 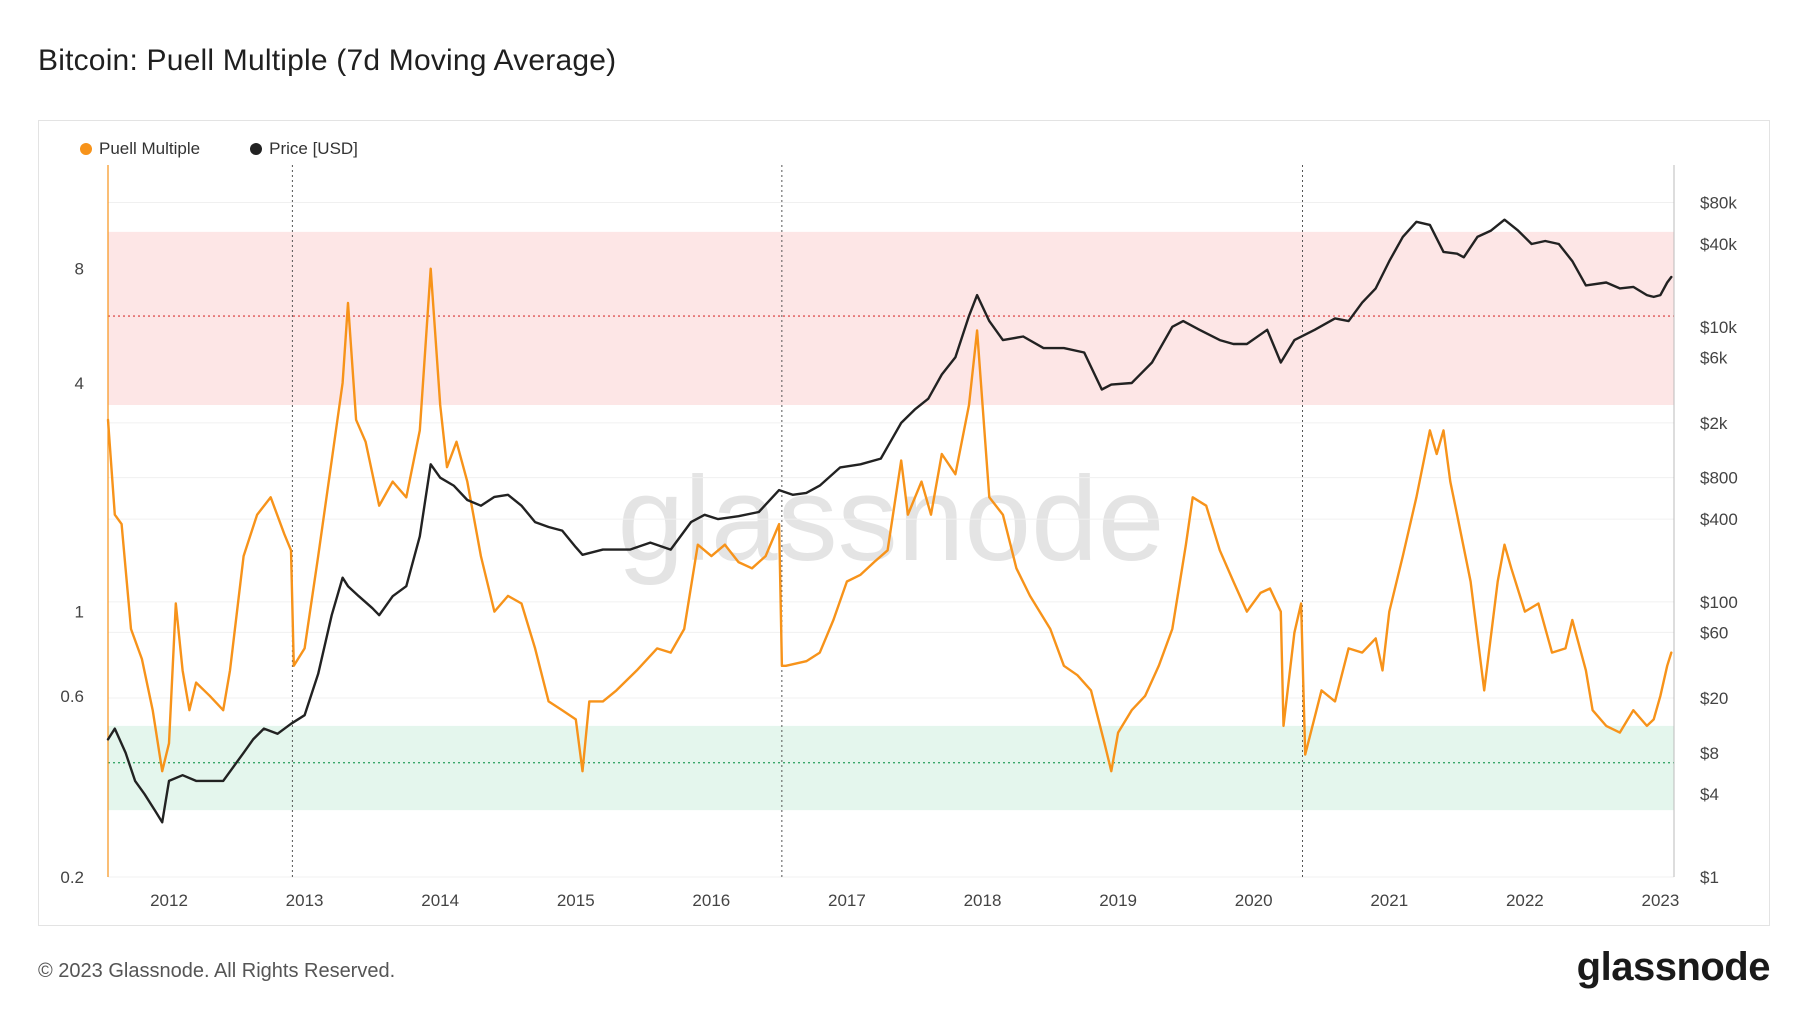 What do you see at coordinates (847, 900) in the screenshot?
I see `x-axis-tick-5: 2017` at bounding box center [847, 900].